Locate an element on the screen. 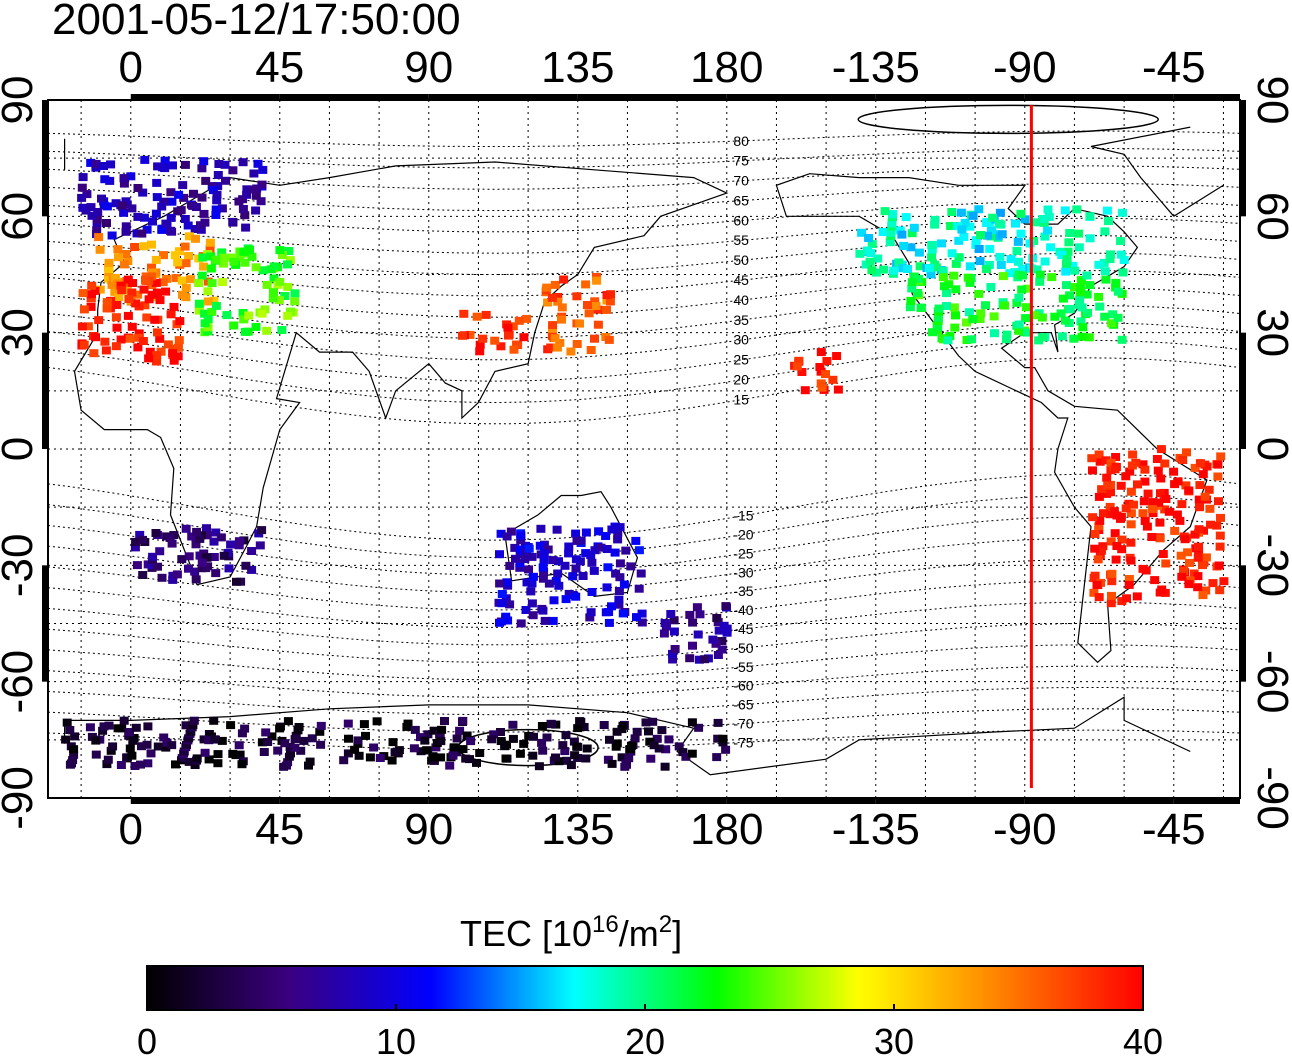 The height and width of the screenshot is (1057, 1292). y-ticks-left: 90 60 30 0 -30 -60 -90 is located at coordinates (21, 453).